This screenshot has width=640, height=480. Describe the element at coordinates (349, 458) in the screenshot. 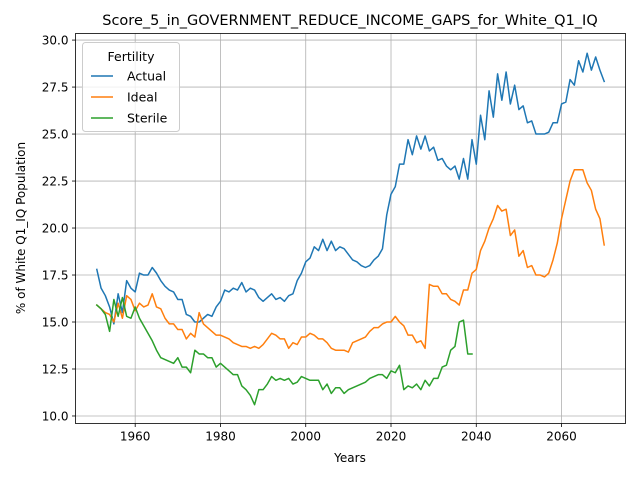

I see `x-axis-label: Years` at that location.